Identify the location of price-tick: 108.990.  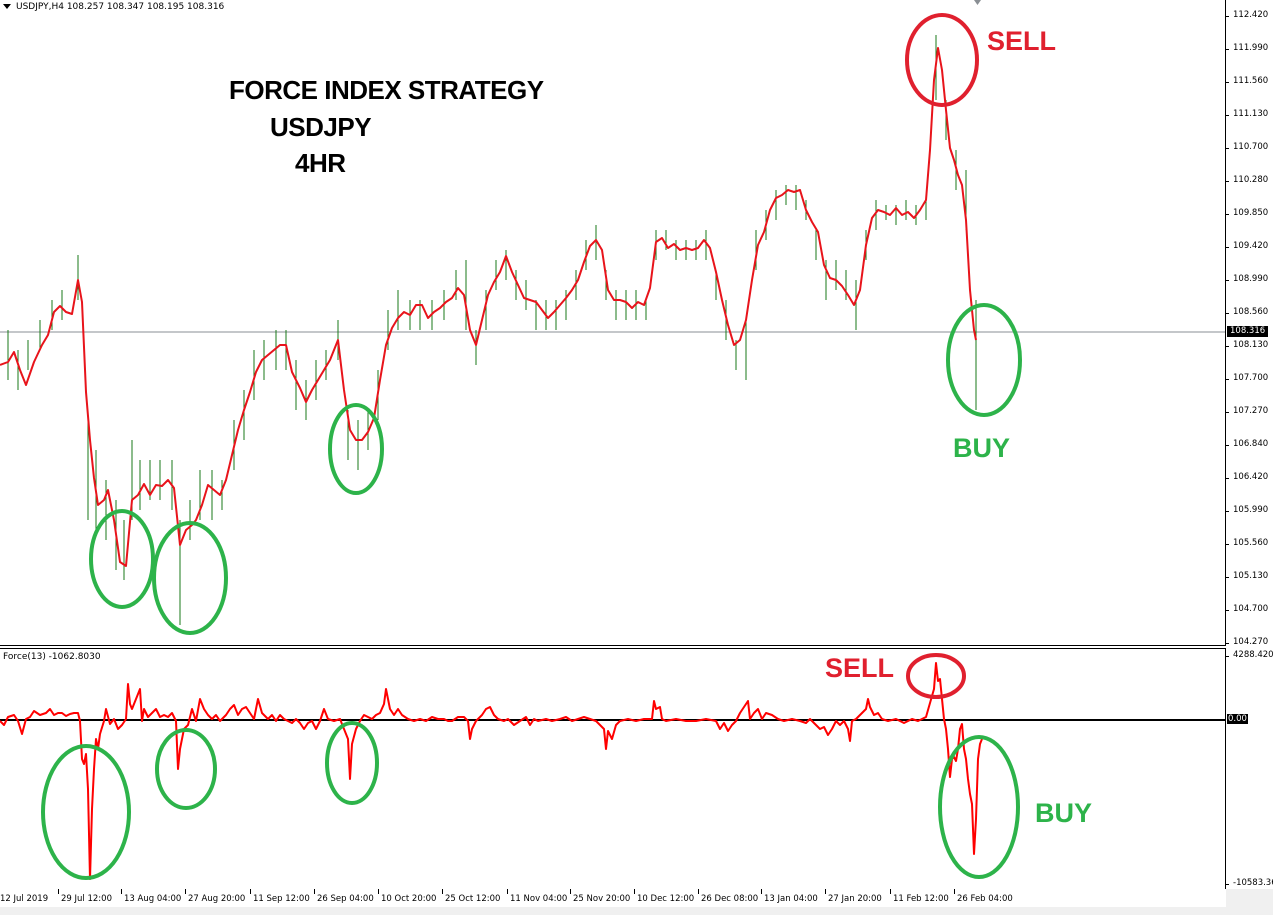
(1246, 279).